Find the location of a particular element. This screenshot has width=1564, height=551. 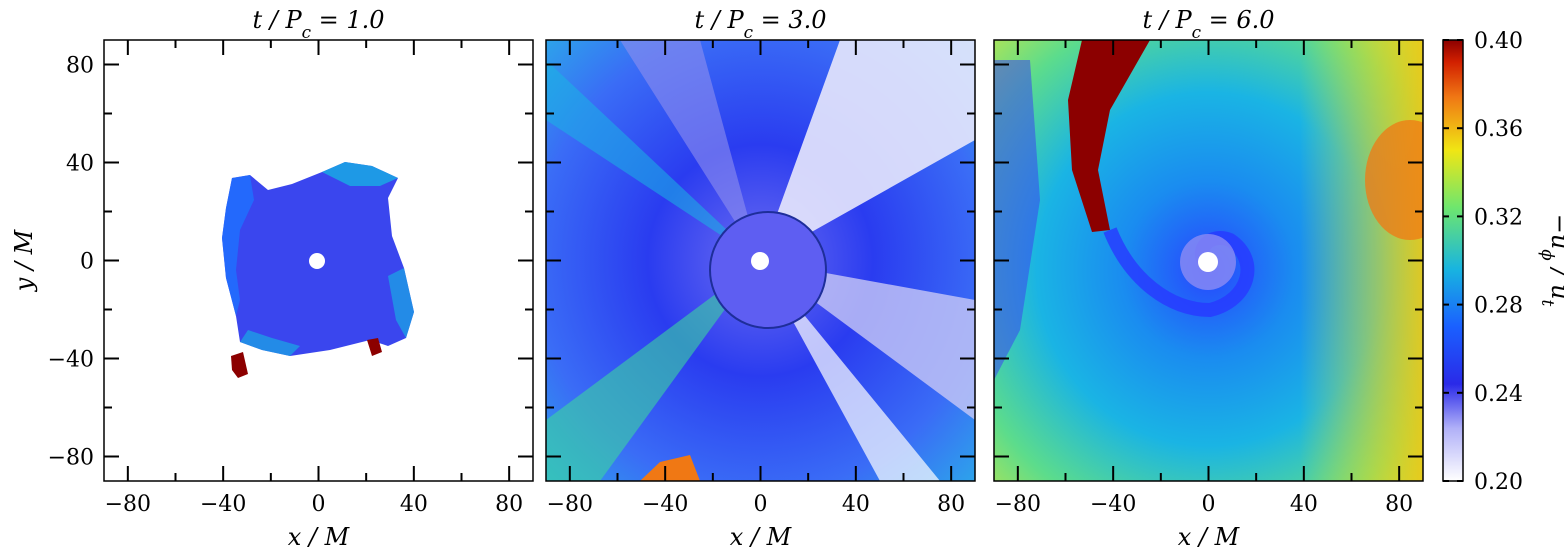

panel-1-xtick-label: 80 is located at coordinates (509, 504).